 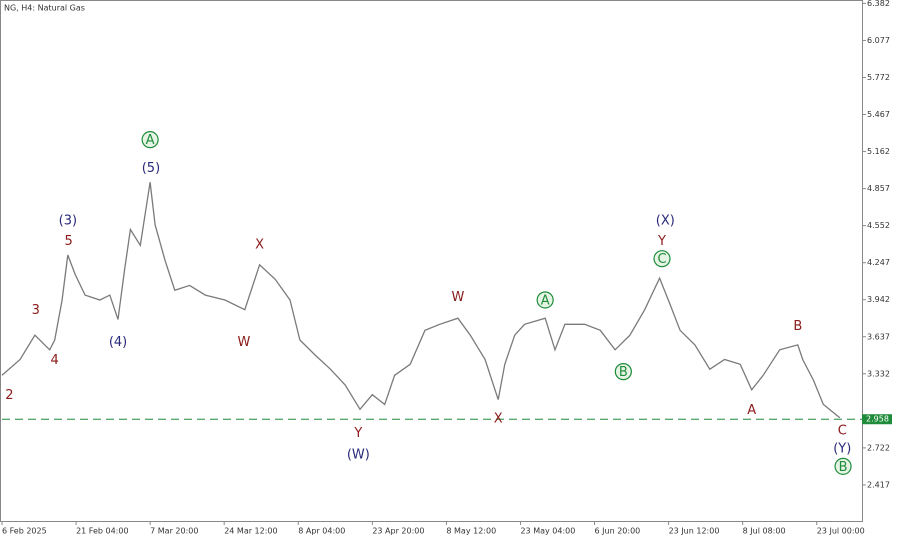 I want to click on y-tick-label: 6.382, so click(x=878, y=4).